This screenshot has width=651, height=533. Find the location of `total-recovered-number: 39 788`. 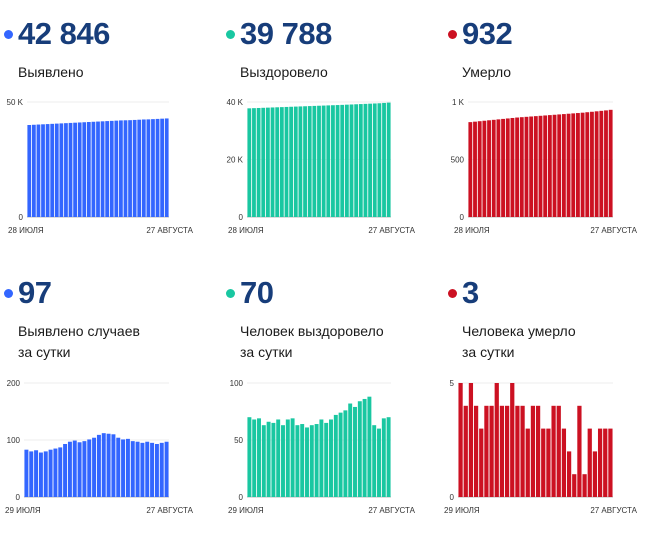

total-recovered-number: 39 788 is located at coordinates (286, 33).